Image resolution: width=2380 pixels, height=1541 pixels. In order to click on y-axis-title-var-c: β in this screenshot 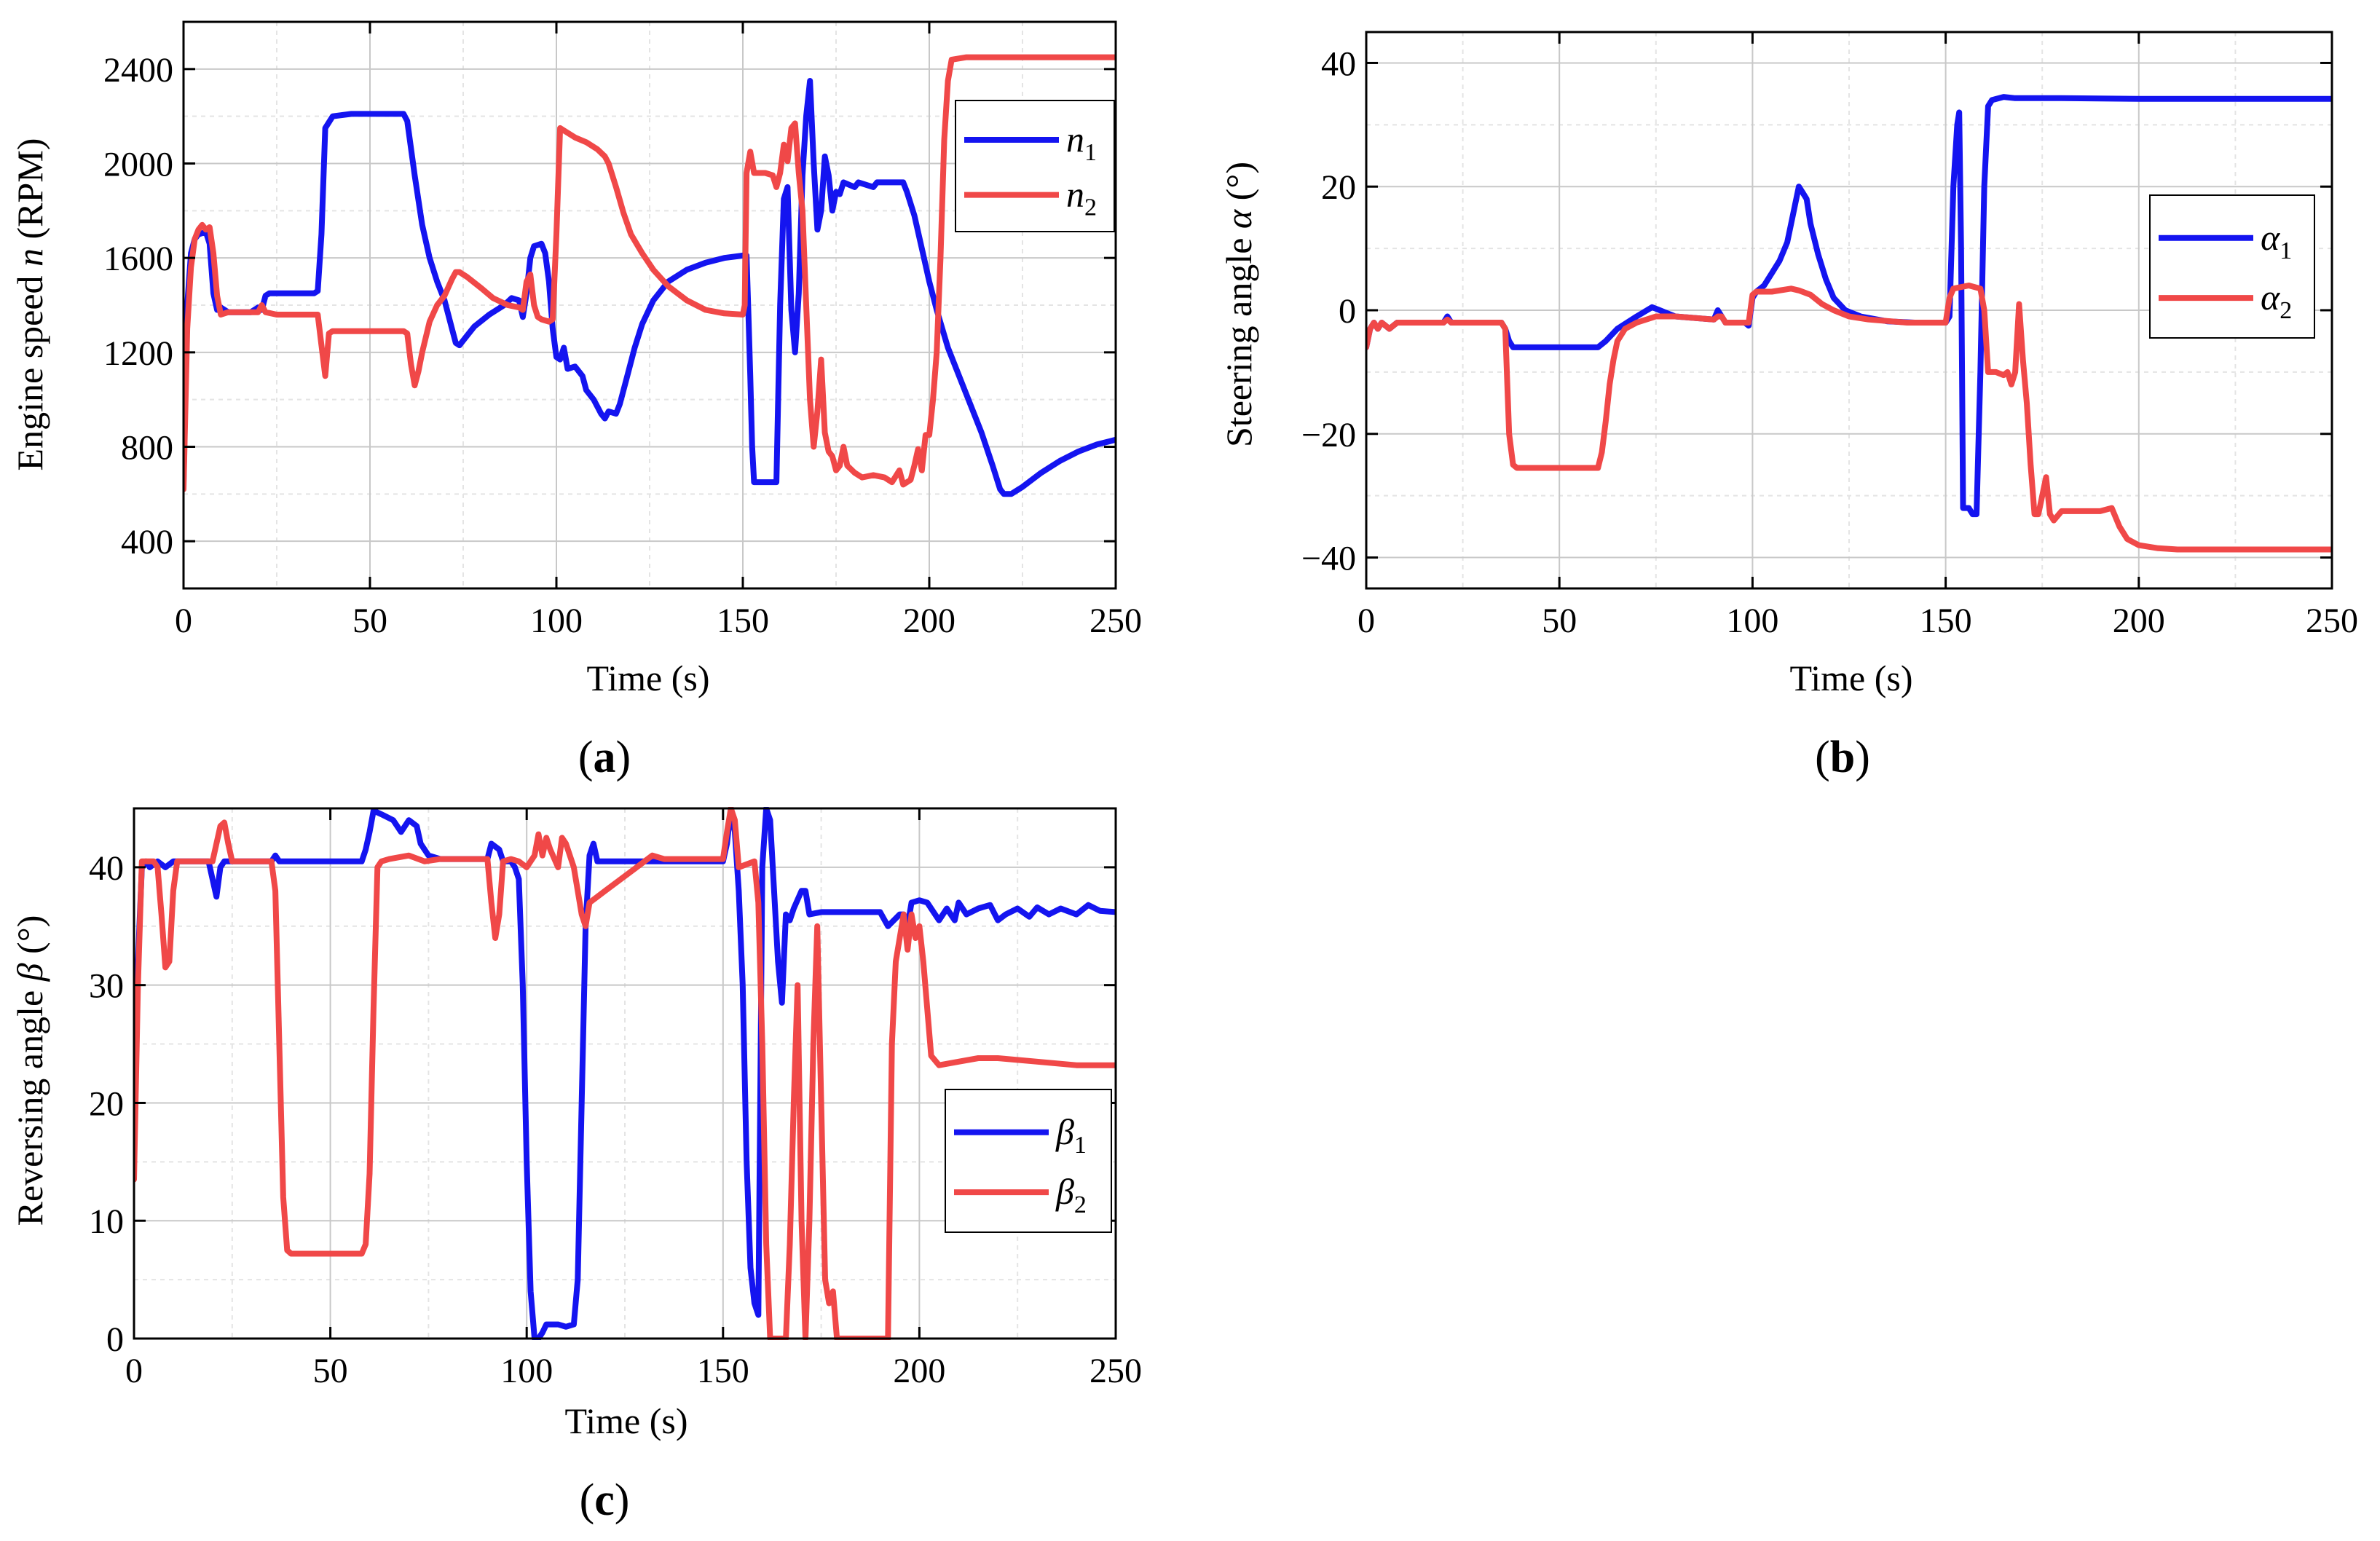, I will do `click(29, 972)`.